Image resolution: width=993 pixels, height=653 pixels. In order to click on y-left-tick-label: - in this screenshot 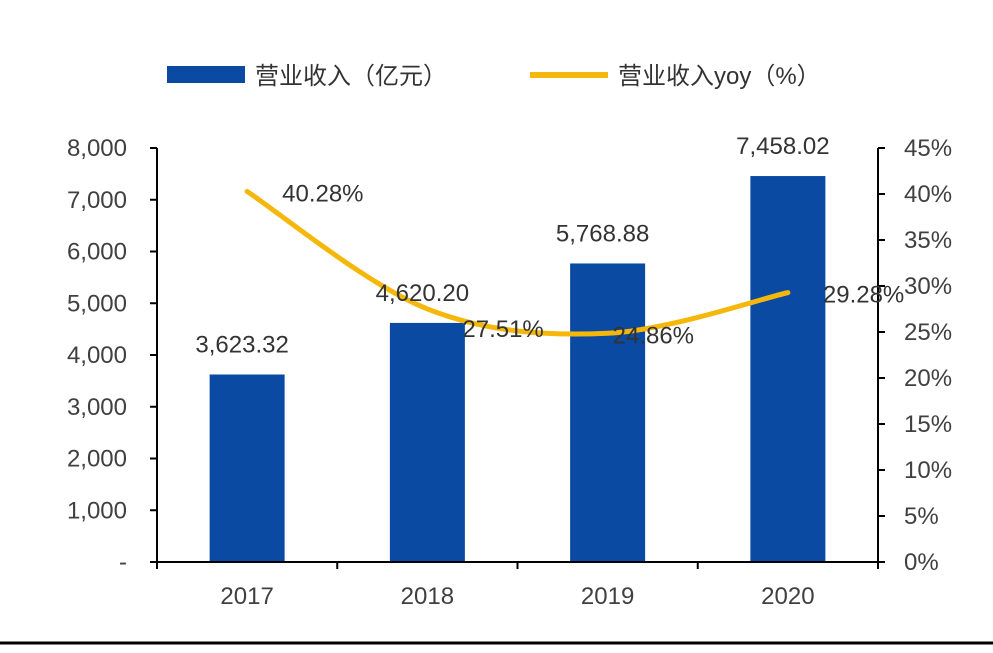, I will do `click(123, 562)`.